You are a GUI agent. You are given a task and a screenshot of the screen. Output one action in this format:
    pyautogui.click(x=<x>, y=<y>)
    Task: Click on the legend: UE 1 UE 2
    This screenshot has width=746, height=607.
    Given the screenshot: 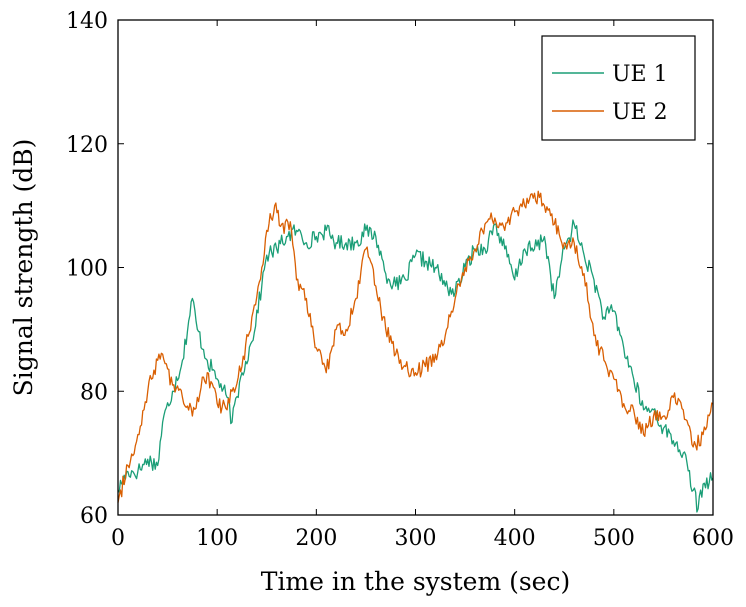 What is the action you would take?
    pyautogui.click(x=618, y=88)
    